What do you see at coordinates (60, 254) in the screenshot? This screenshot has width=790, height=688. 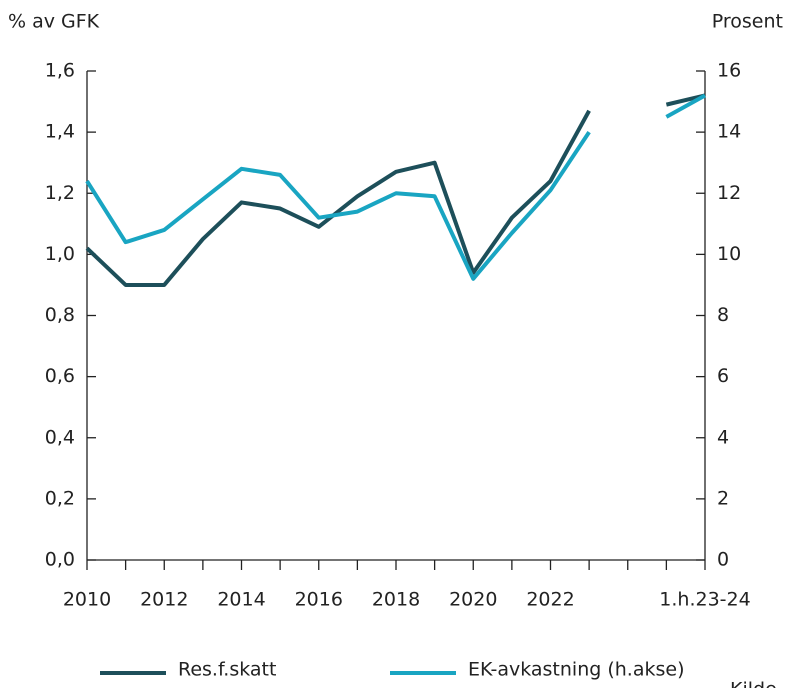 I see `y-tick-label: 1,0` at bounding box center [60, 254].